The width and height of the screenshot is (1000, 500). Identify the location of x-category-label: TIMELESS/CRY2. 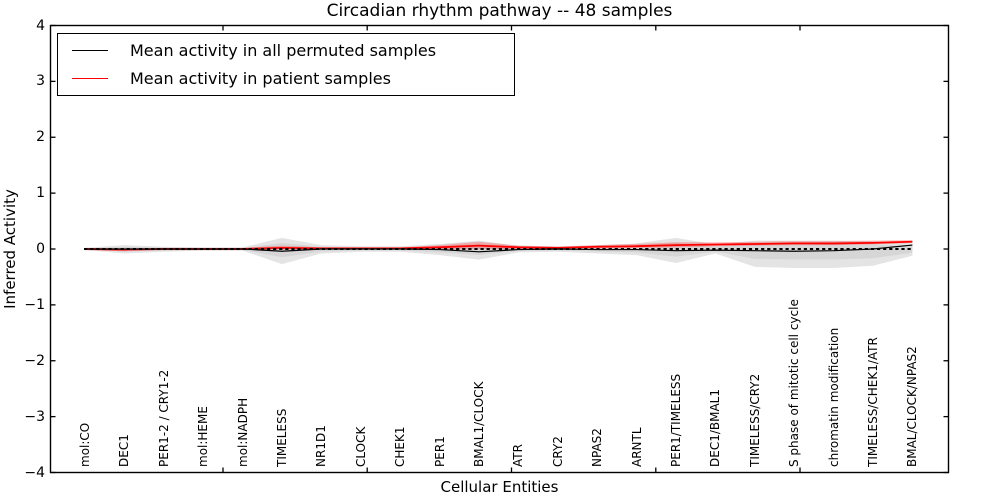
(754, 420).